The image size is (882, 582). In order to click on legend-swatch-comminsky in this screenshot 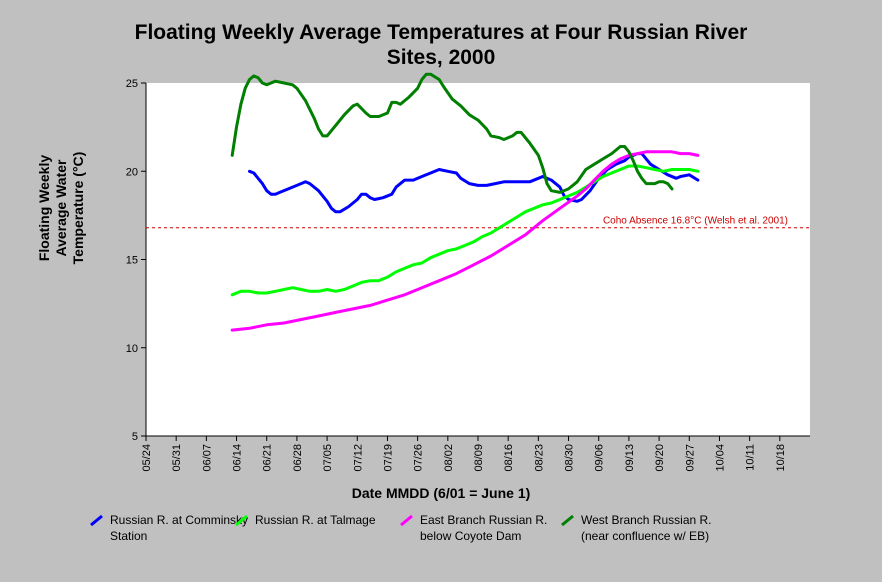, I will do `click(96, 520)`.